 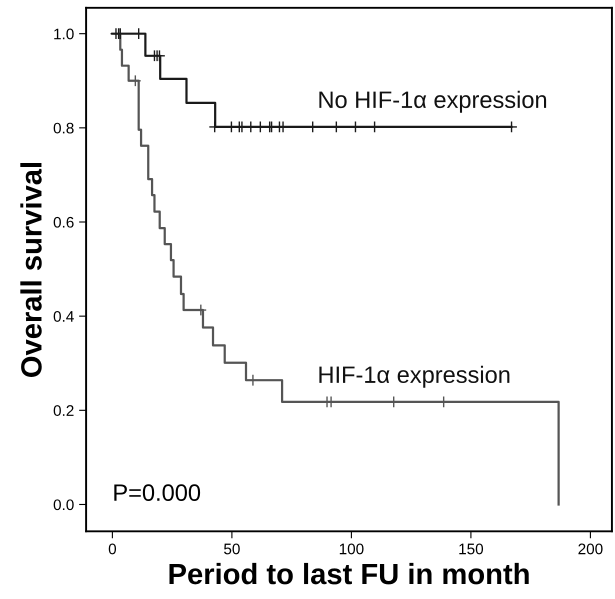 I want to click on y-axis-title: Overall survival, so click(x=31, y=269).